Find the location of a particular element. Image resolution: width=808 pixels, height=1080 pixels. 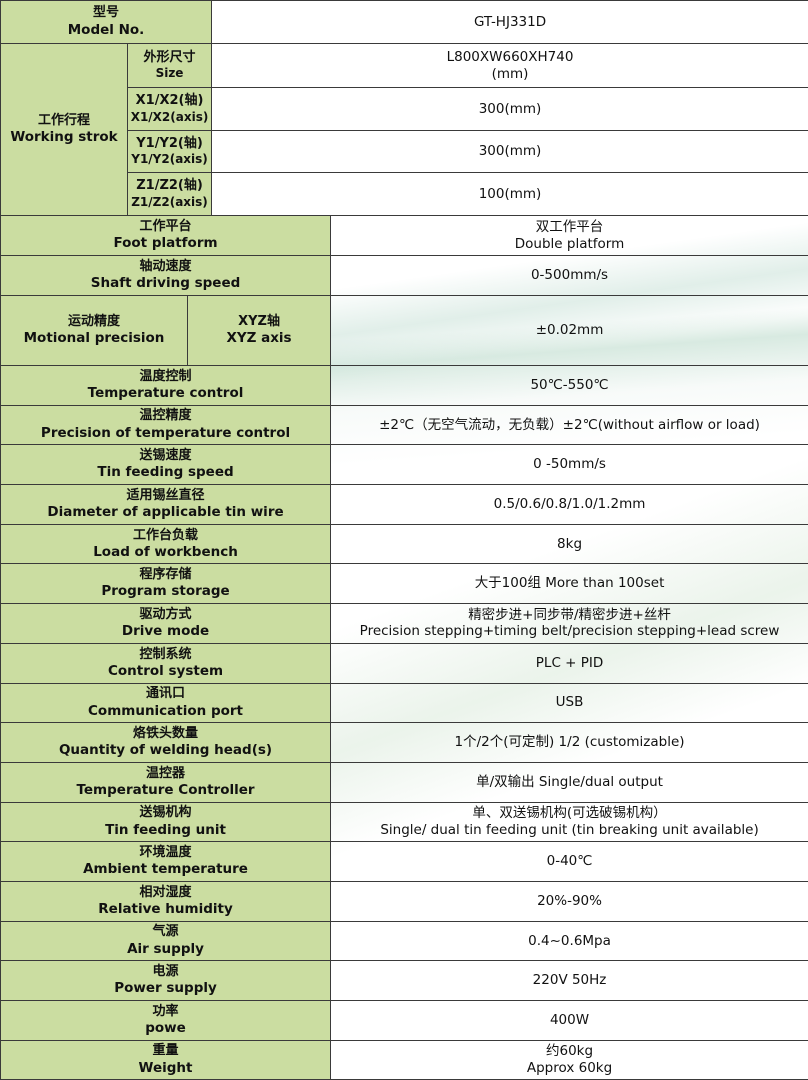

value-cell: 约60kg Approx 60kg is located at coordinates (569, 1059).